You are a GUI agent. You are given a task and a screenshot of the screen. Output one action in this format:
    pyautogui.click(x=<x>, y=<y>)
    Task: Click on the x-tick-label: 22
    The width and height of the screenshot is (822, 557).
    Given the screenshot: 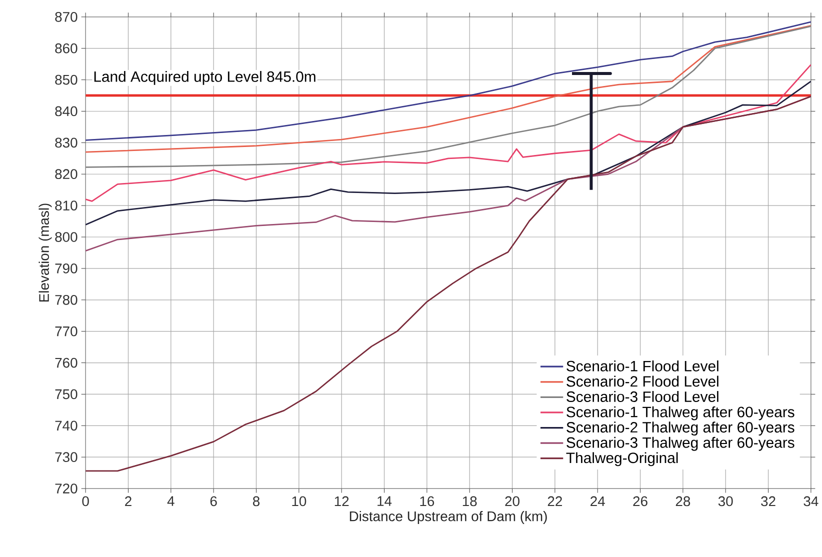 What is the action you would take?
    pyautogui.click(x=555, y=501)
    